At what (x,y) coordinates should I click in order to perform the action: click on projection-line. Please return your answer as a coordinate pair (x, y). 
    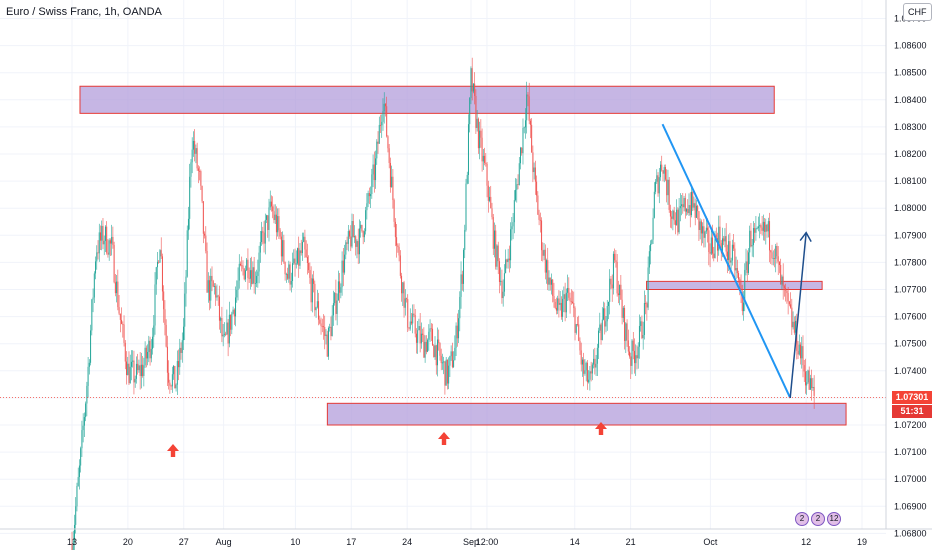
    Looking at the image, I should click on (798, 315).